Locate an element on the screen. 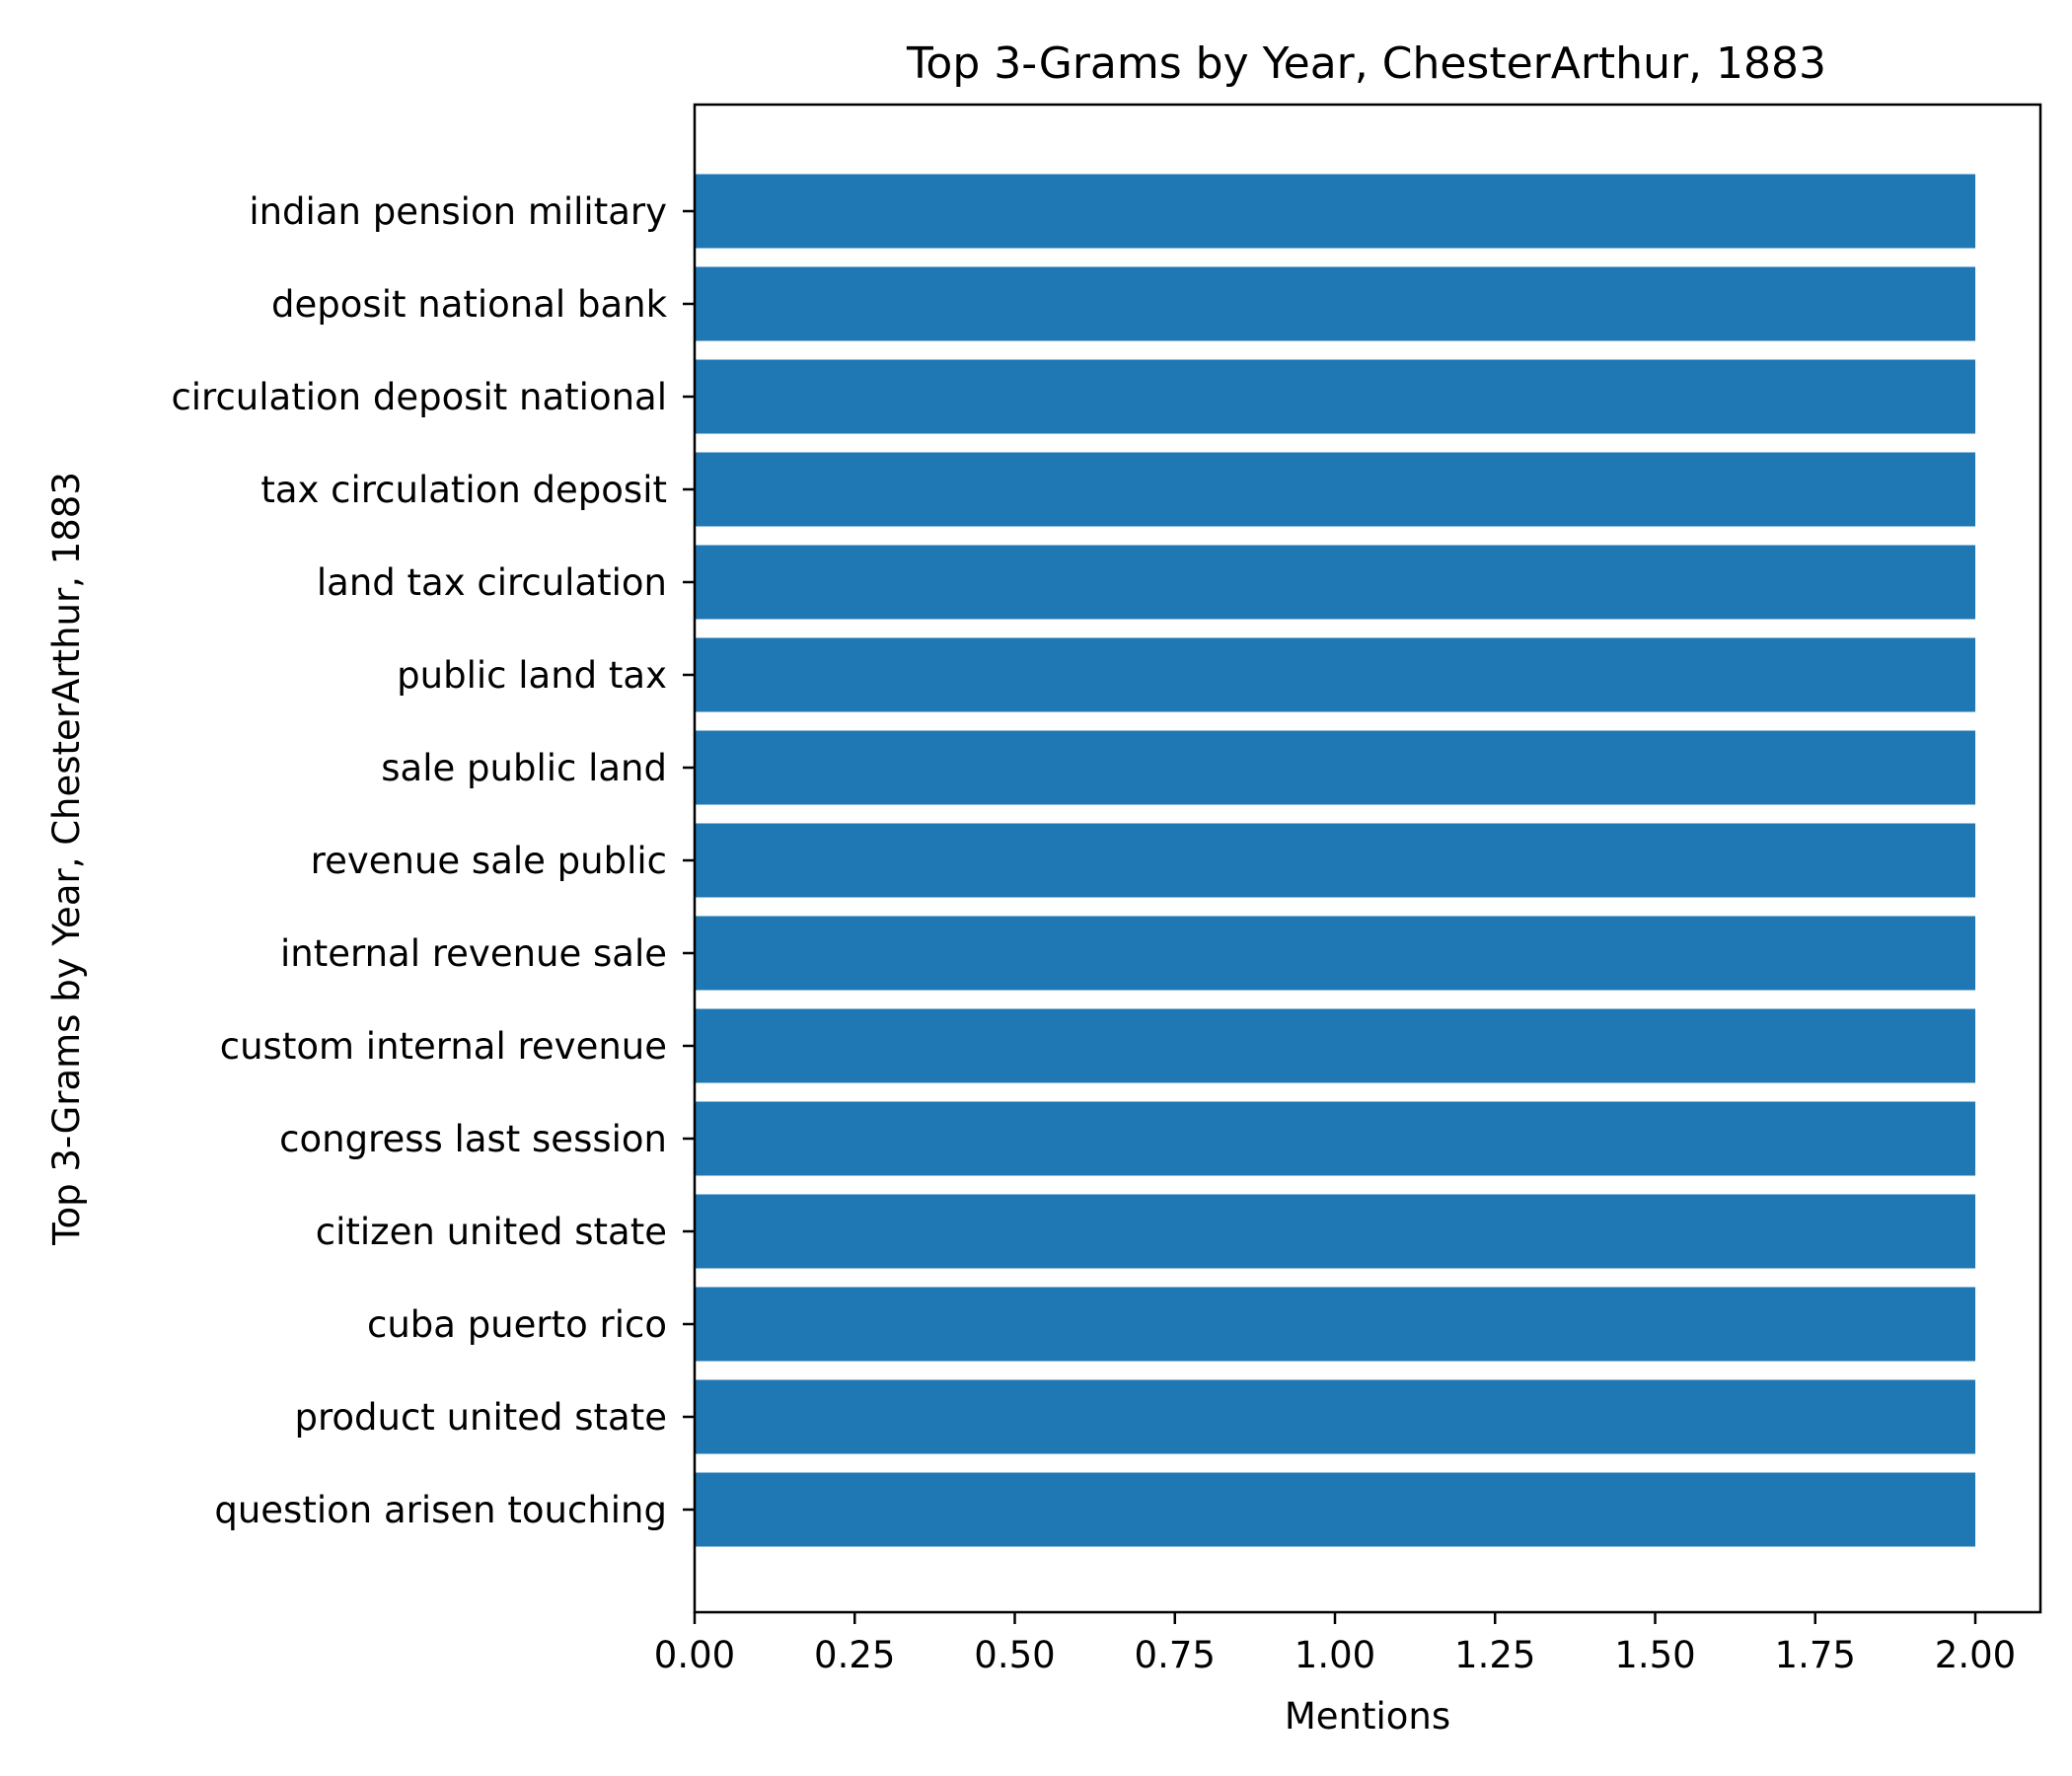 This screenshot has height=1776, width=2072. y-tick-label: sale public land is located at coordinates (524, 768).